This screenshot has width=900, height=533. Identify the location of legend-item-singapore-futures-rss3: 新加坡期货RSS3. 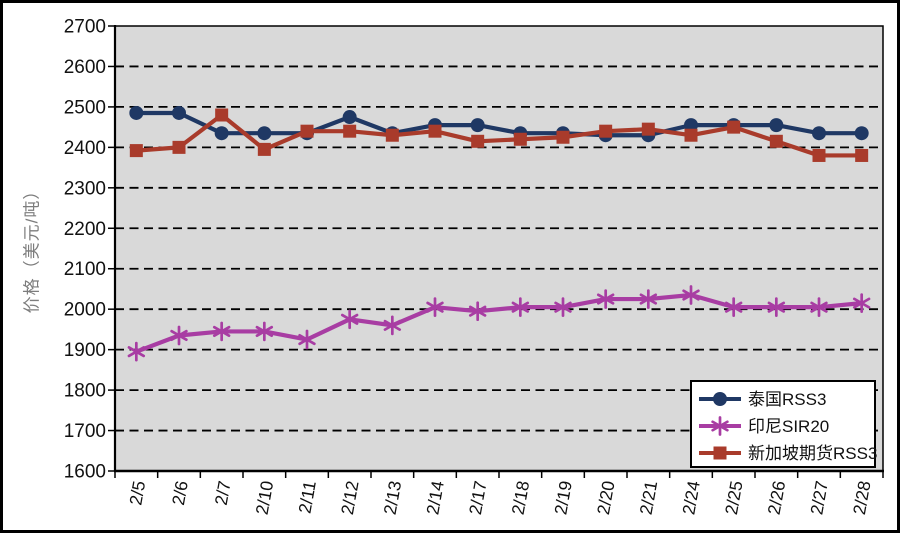
(788, 453).